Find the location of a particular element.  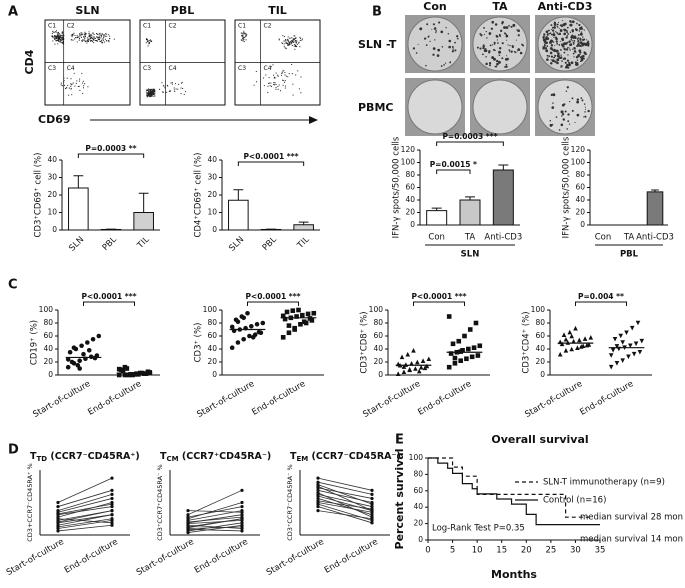

x-tick-label: End-of-culture is located at coordinates (114, 398).